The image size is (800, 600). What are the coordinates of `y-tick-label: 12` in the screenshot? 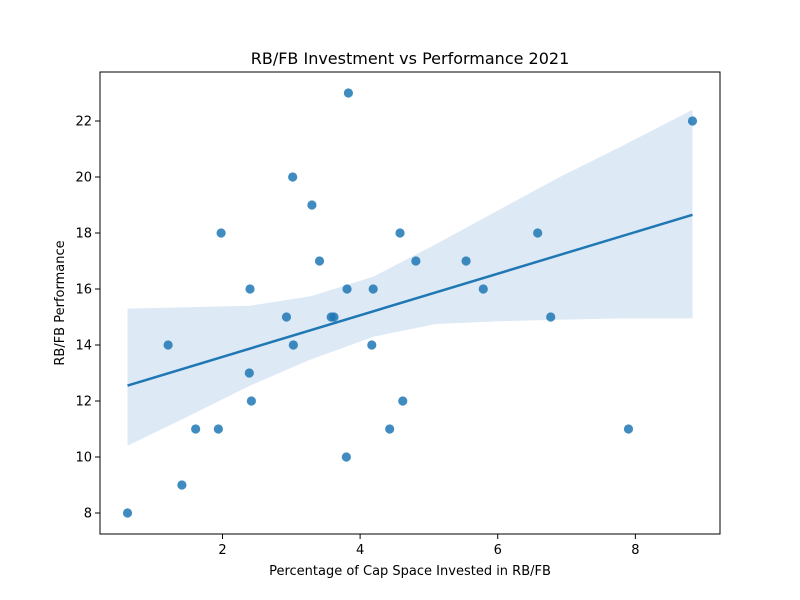 It's located at (83, 402).